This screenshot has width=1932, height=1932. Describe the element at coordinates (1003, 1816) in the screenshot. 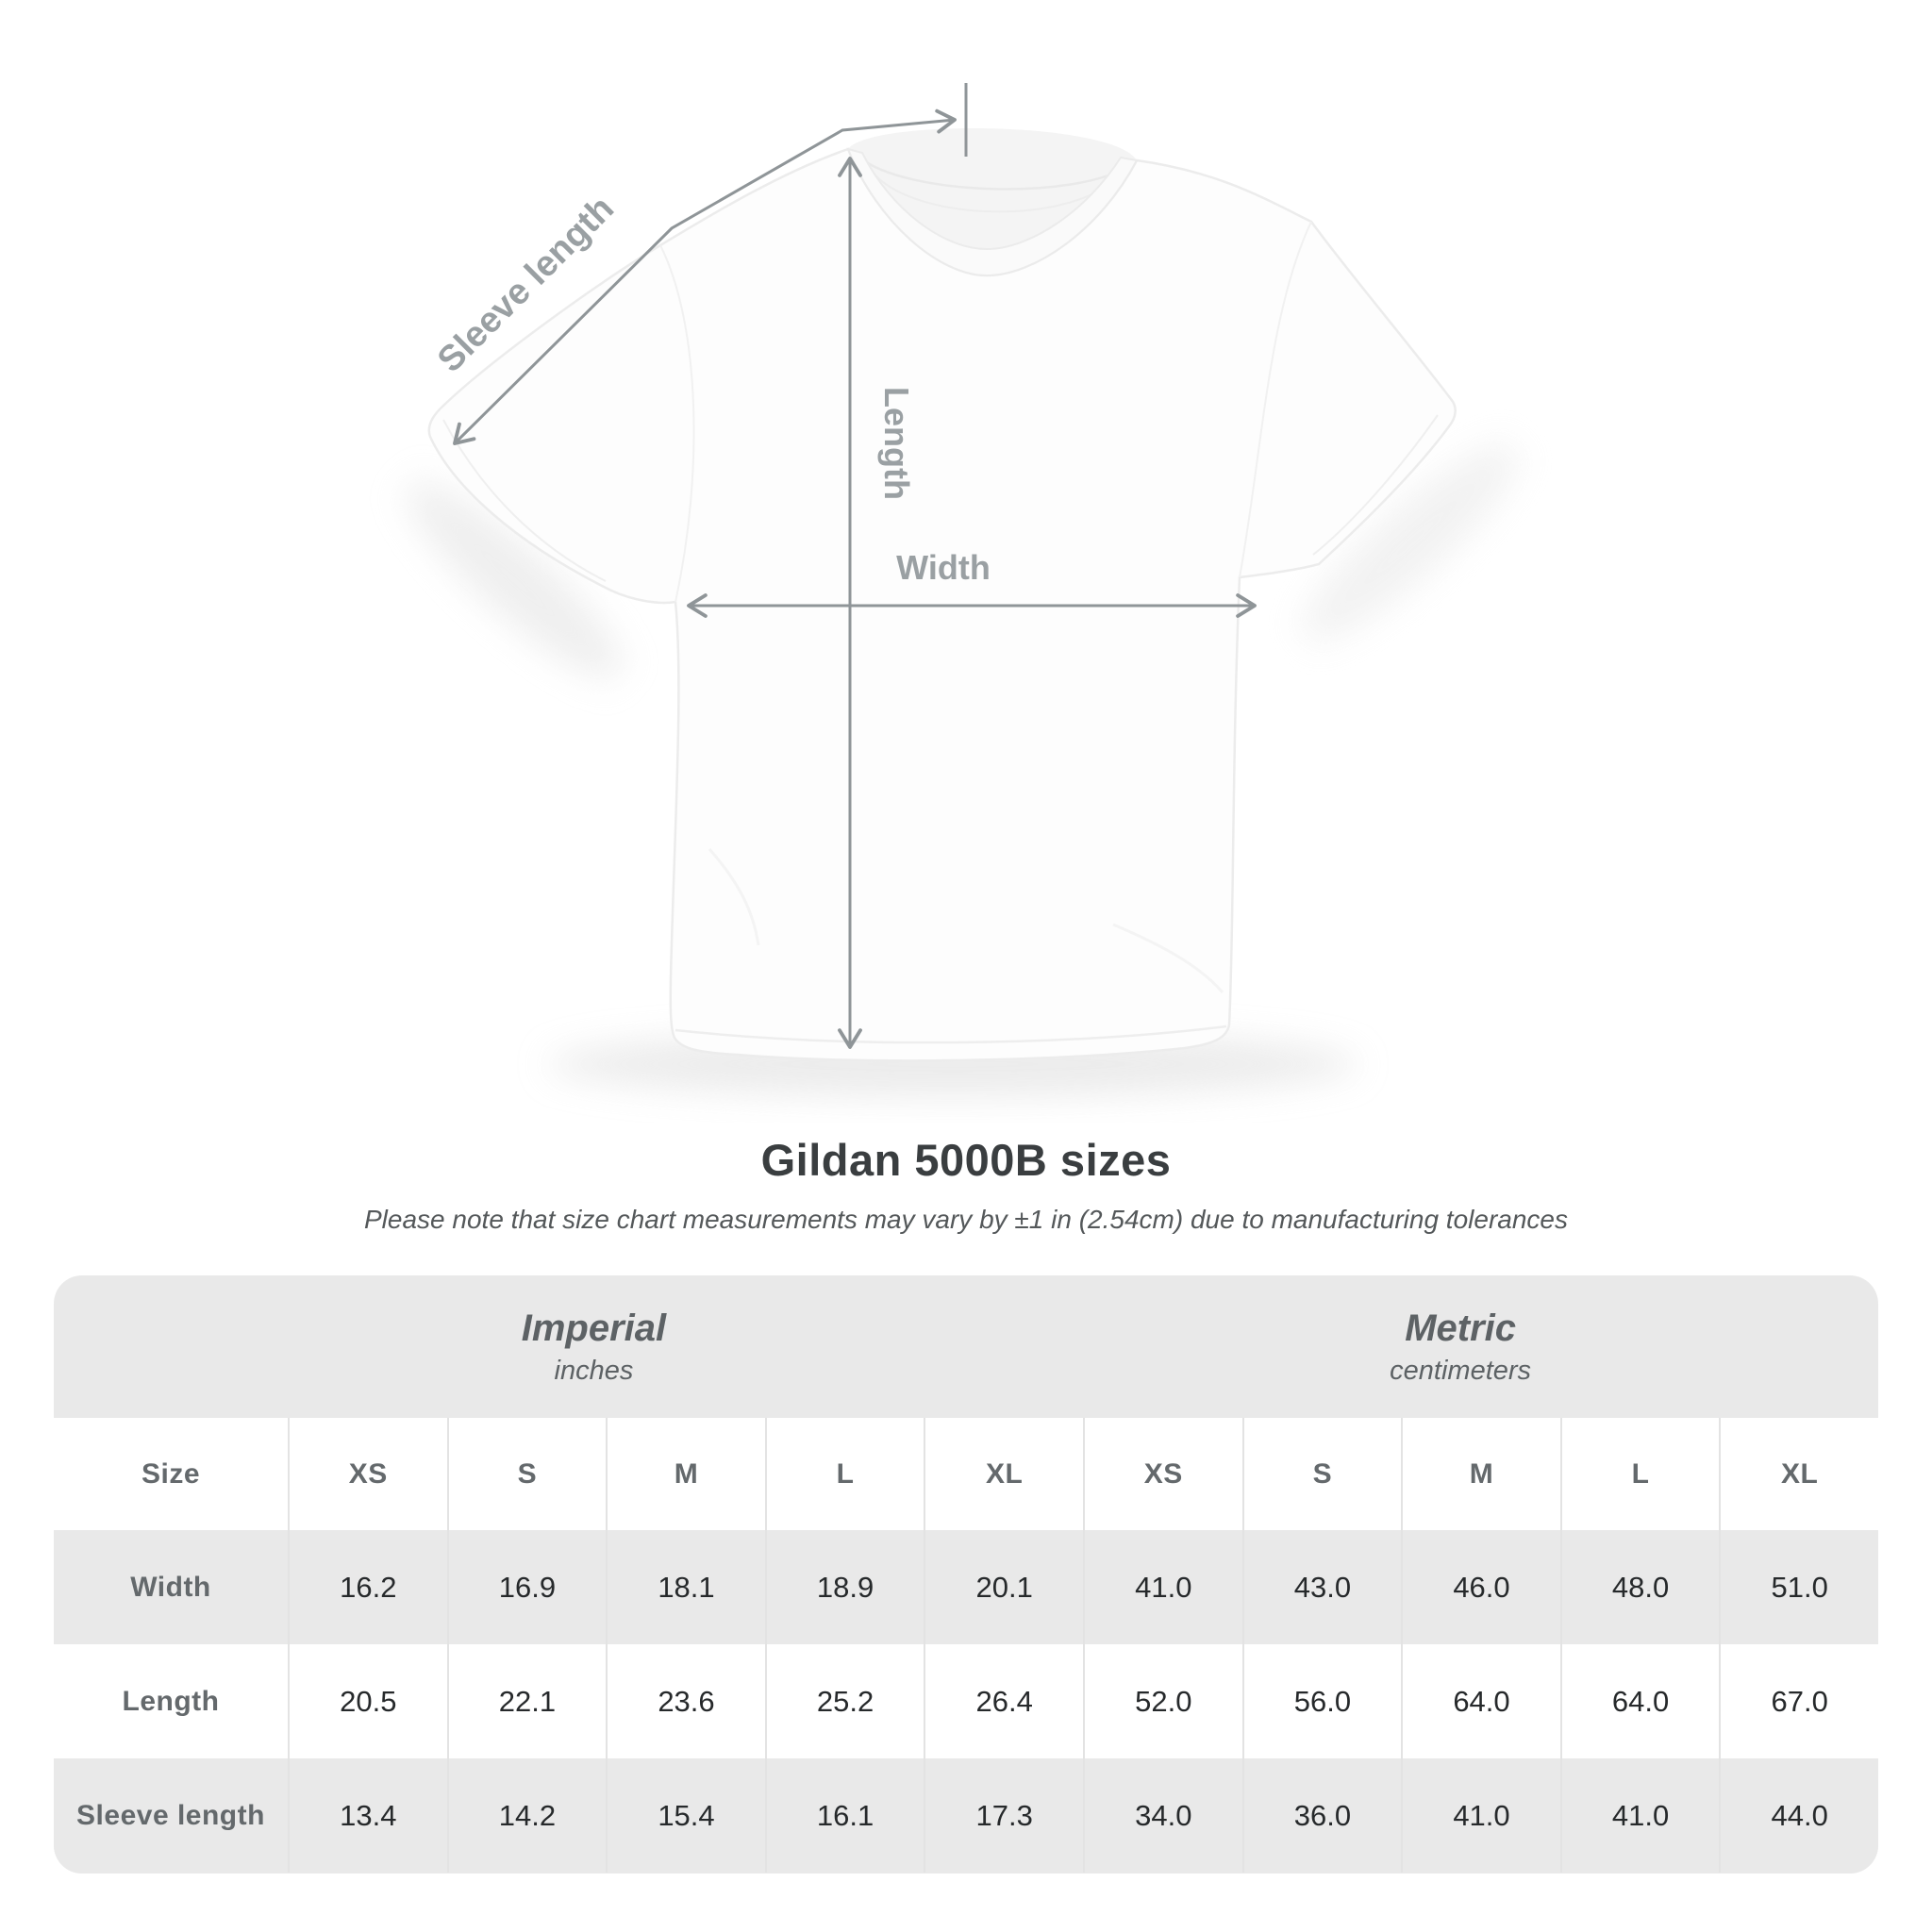

I see `sleeve-imperial-xl: 17.3` at that location.